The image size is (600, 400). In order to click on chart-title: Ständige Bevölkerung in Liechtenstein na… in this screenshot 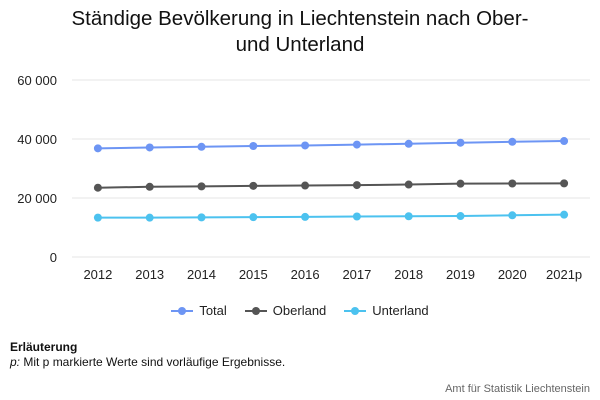, I will do `click(300, 32)`.